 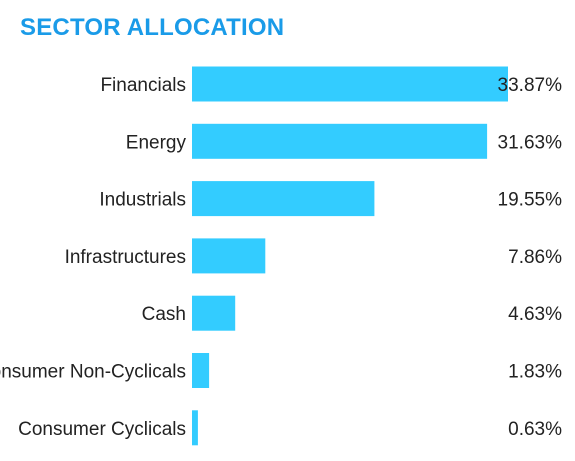 What do you see at coordinates (535, 257) in the screenshot?
I see `value-label: 7.86%` at bounding box center [535, 257].